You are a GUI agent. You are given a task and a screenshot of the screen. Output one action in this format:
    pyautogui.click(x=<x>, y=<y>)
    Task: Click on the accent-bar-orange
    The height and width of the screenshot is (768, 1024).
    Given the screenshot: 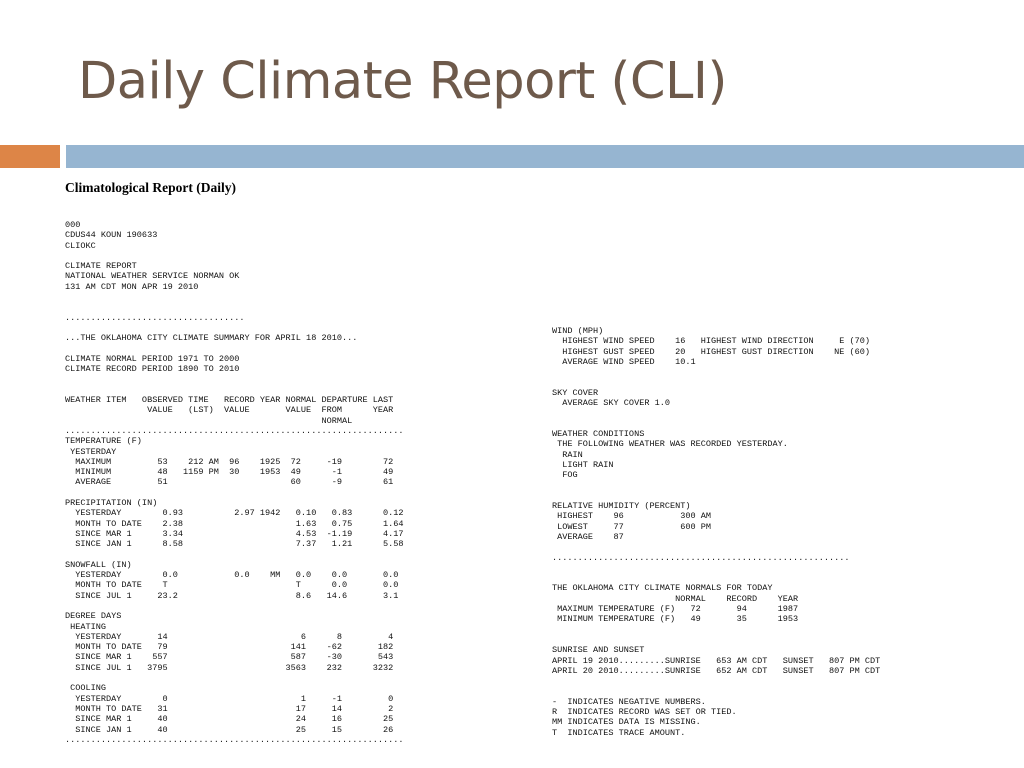 What is the action you would take?
    pyautogui.click(x=30, y=156)
    